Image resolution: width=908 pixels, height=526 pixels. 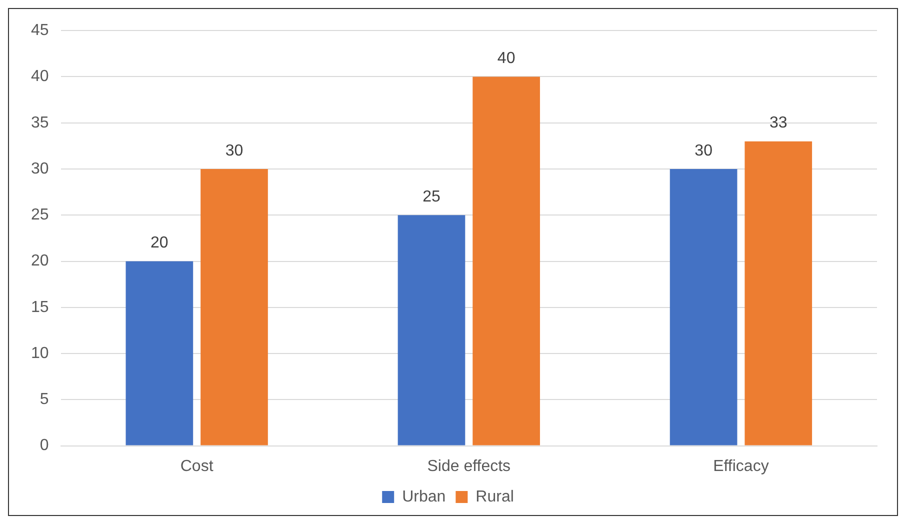 What do you see at coordinates (506, 59) in the screenshot?
I see `data-label: 40` at bounding box center [506, 59].